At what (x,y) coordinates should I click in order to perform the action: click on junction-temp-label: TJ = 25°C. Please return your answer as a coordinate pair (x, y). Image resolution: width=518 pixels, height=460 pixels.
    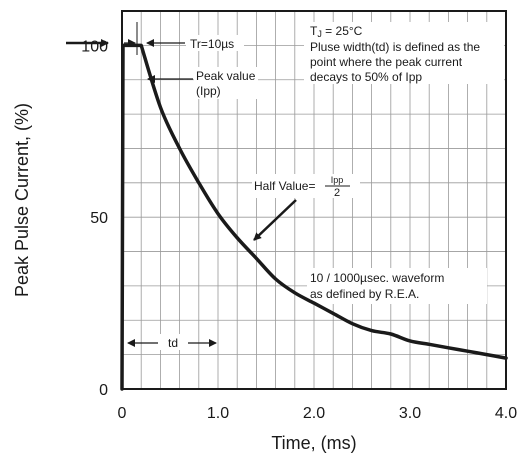
    Looking at the image, I should click on (336, 31).